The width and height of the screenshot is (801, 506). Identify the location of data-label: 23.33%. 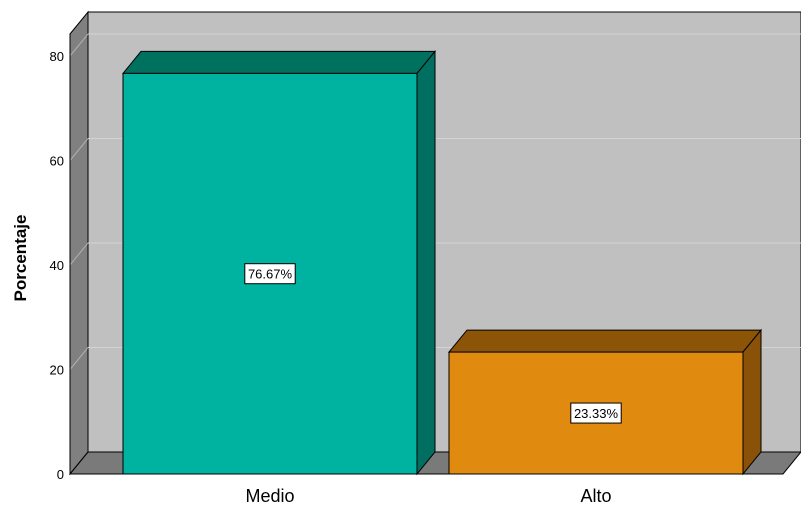
(596, 413).